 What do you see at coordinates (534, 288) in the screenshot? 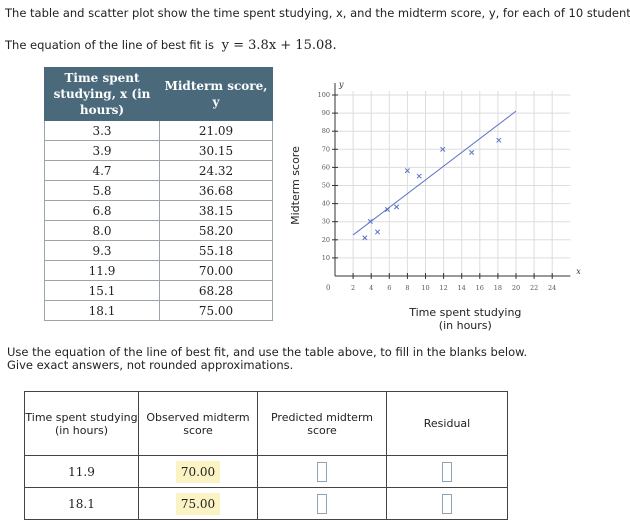
I see `x-tick-label: 22` at bounding box center [534, 288].